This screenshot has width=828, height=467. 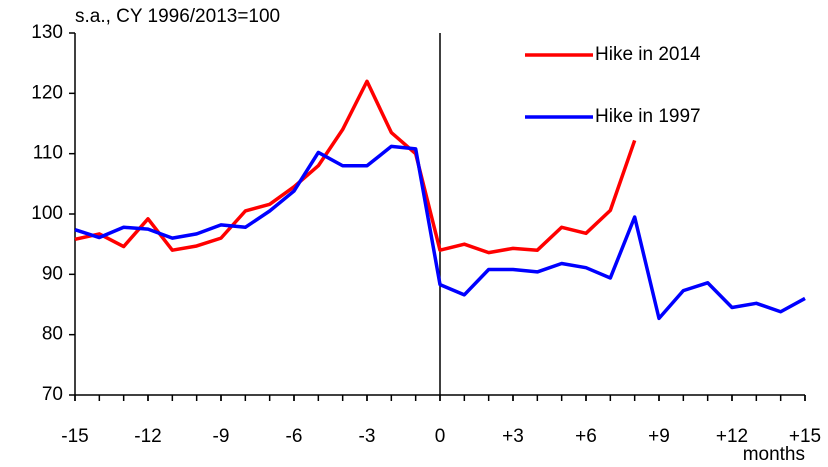 I want to click on x-tick-label: 0, so click(x=440, y=436).